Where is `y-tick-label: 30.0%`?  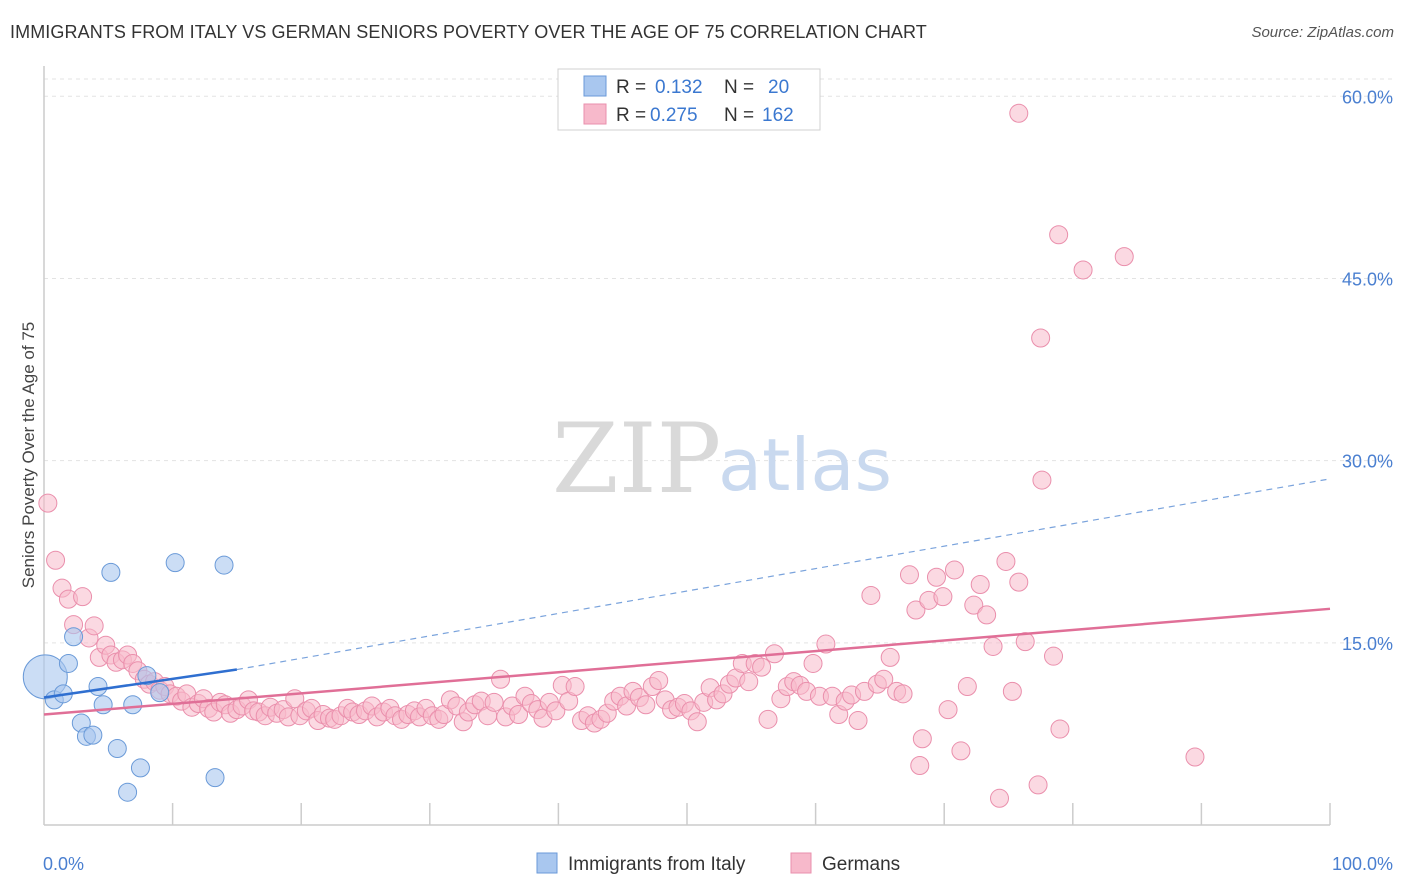
y-tick-label: 30.0% is located at coordinates (1367, 462).